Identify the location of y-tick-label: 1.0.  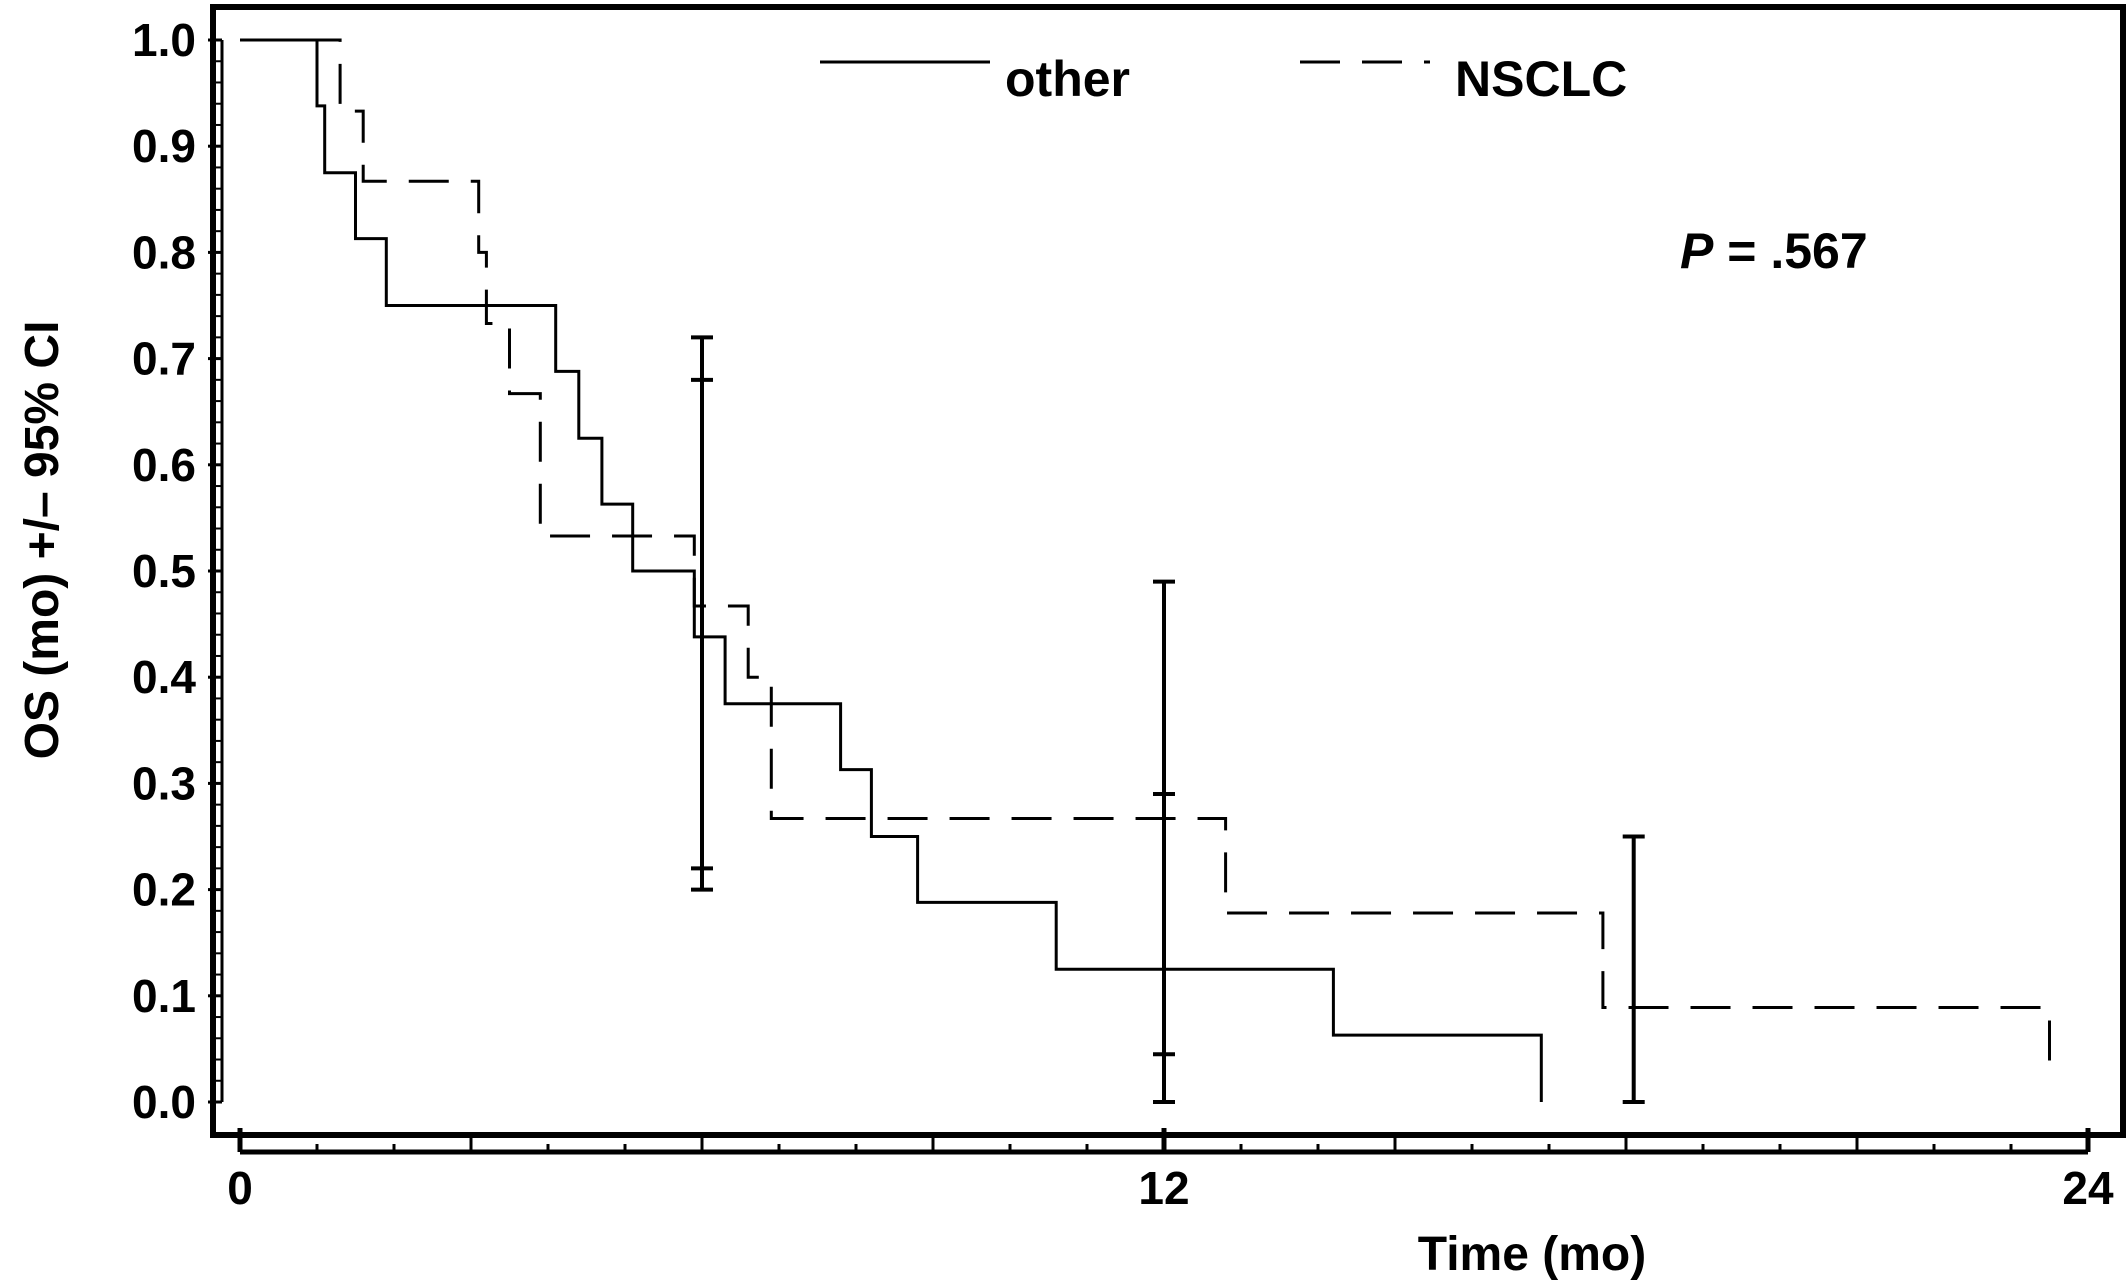
(164, 40).